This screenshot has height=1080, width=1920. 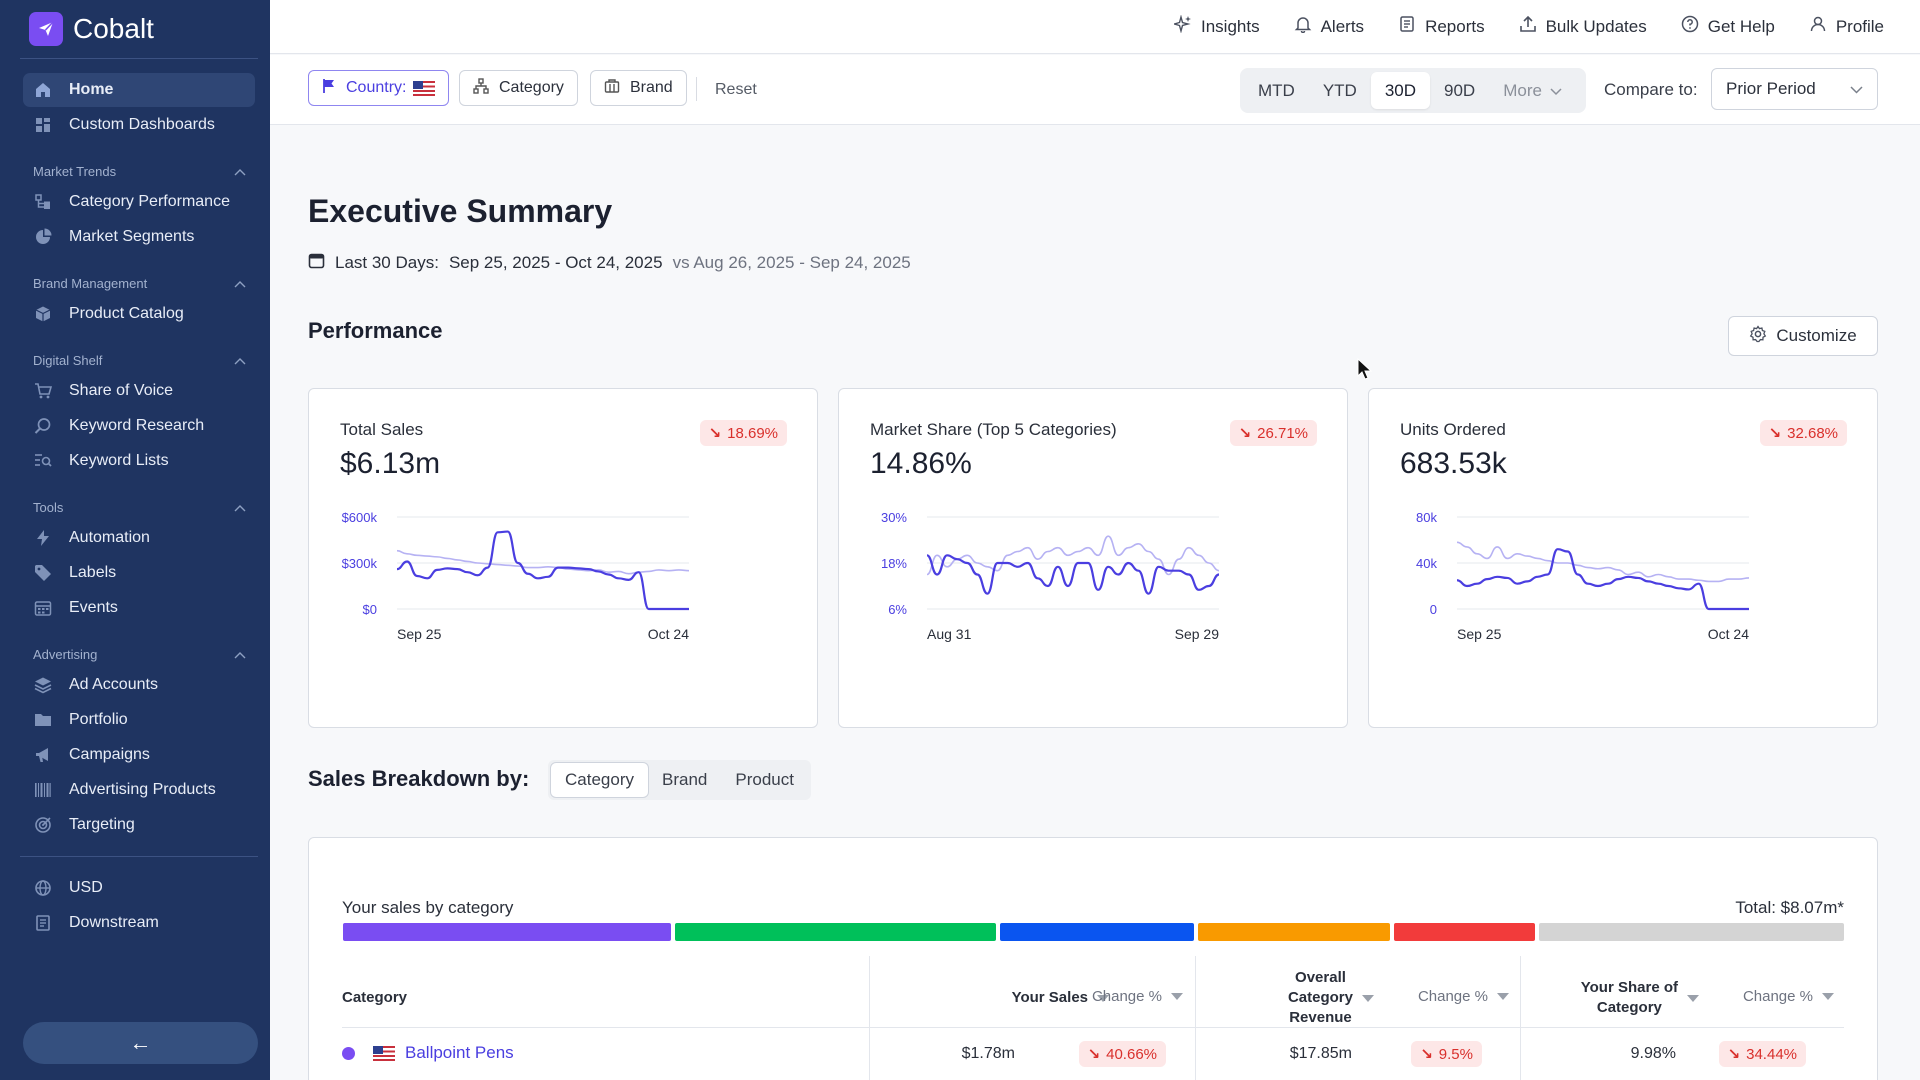 I want to click on sidebar-group-header: Tools, so click(x=139, y=507).